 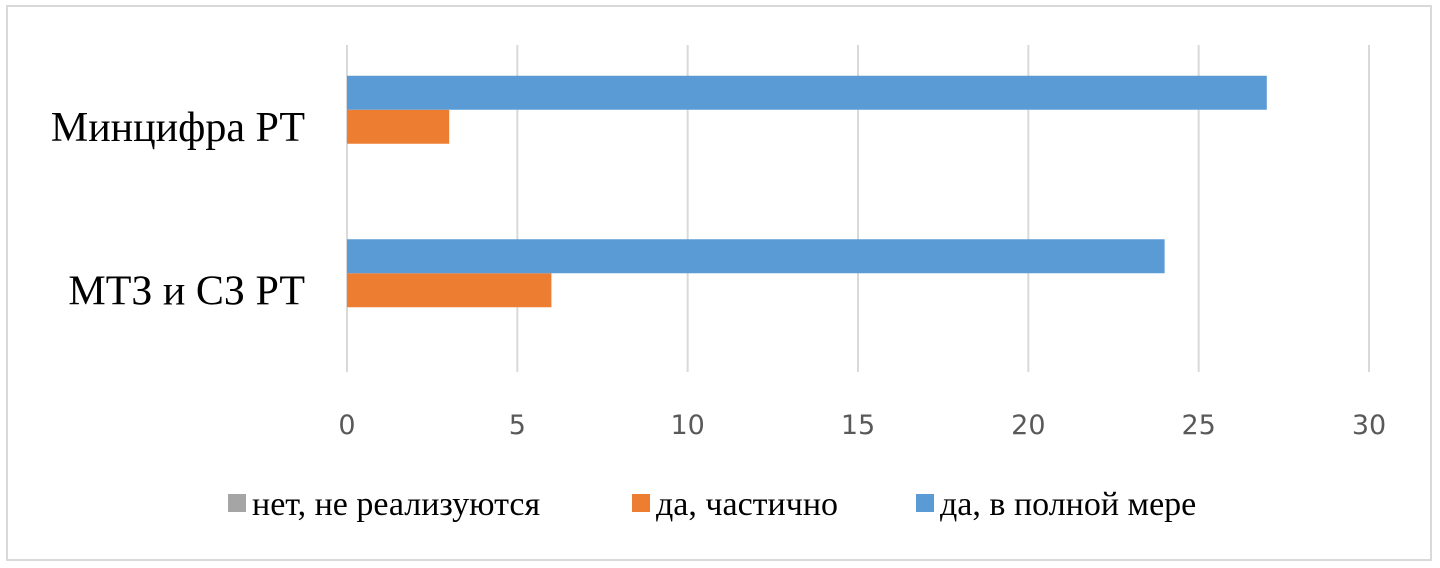 What do you see at coordinates (396, 504) in the screenshot?
I see `legend-label-0: нет, не реализуются` at bounding box center [396, 504].